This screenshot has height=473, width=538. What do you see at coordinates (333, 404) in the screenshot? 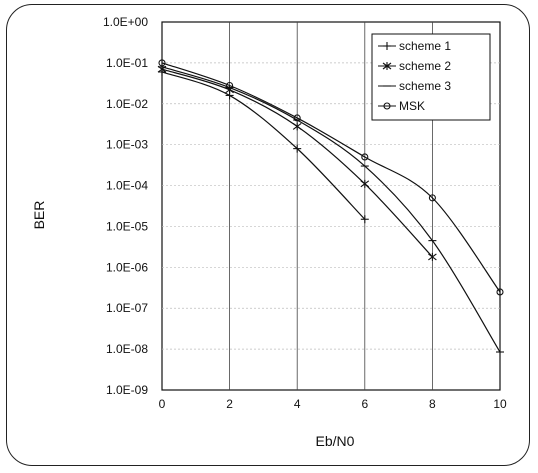
I see `x-axis-ticks: 0 2 4 6 8 10` at bounding box center [333, 404].